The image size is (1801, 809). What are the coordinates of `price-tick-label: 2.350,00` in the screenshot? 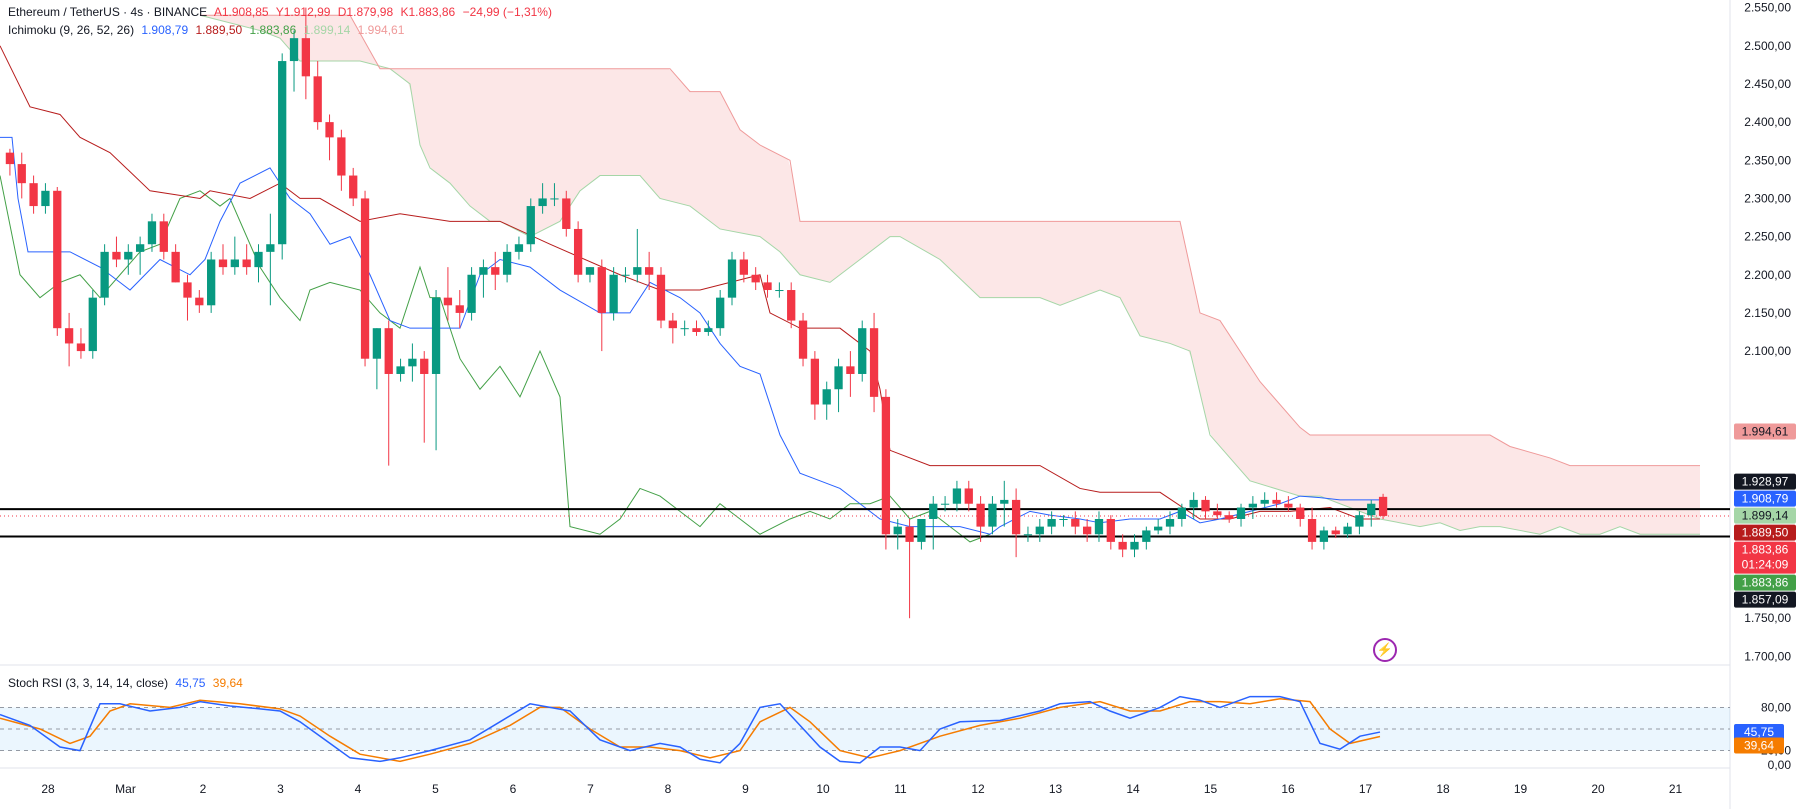 It's located at (1767, 160).